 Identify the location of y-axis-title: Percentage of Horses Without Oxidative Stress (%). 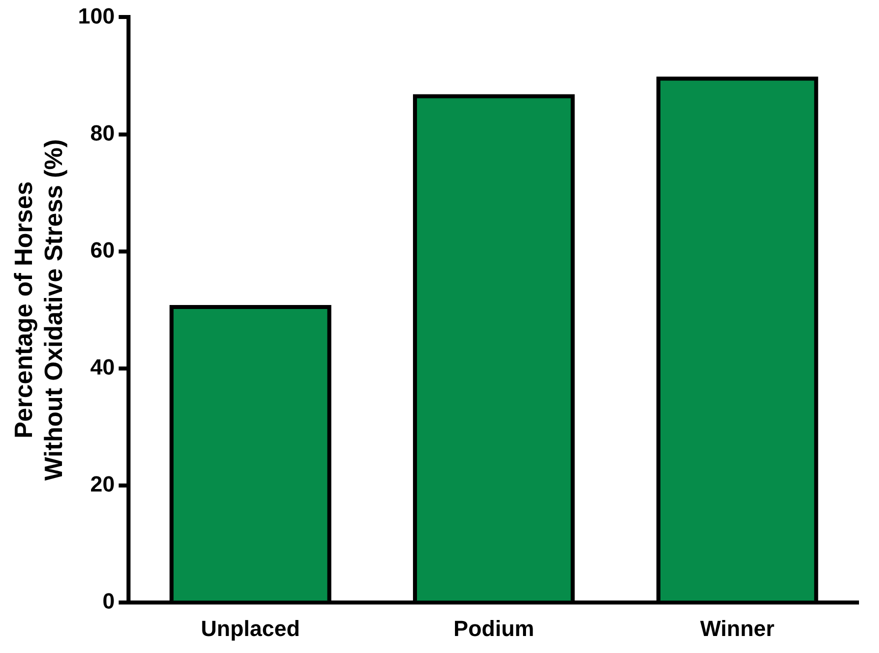
(39, 310).